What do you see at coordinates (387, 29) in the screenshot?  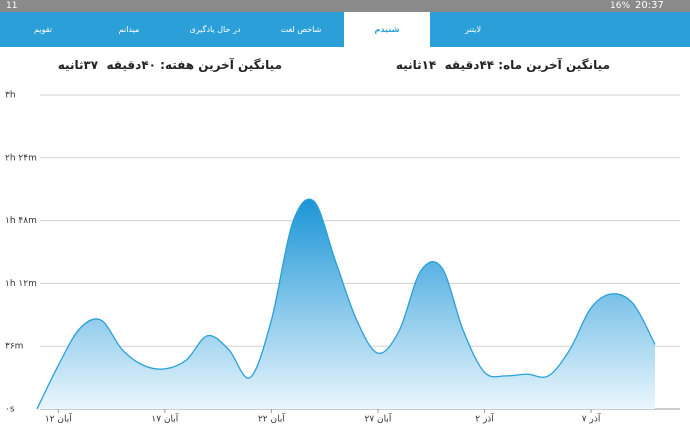 I see `tab-active: شنیدم` at bounding box center [387, 29].